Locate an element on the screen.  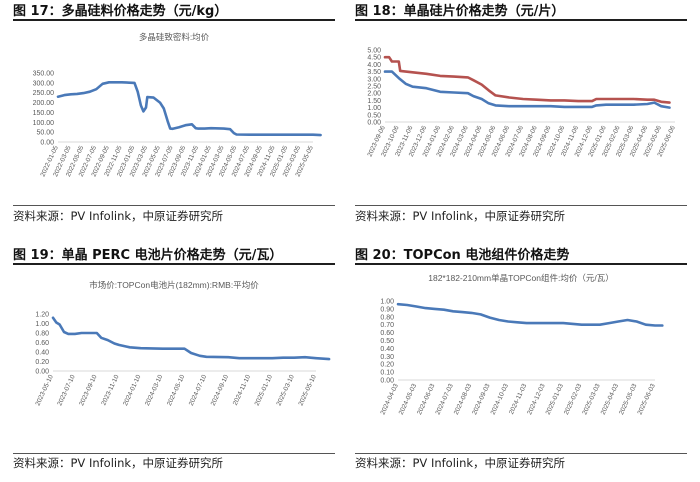
y-tick-label: 100.00 is located at coordinates (44, 123).